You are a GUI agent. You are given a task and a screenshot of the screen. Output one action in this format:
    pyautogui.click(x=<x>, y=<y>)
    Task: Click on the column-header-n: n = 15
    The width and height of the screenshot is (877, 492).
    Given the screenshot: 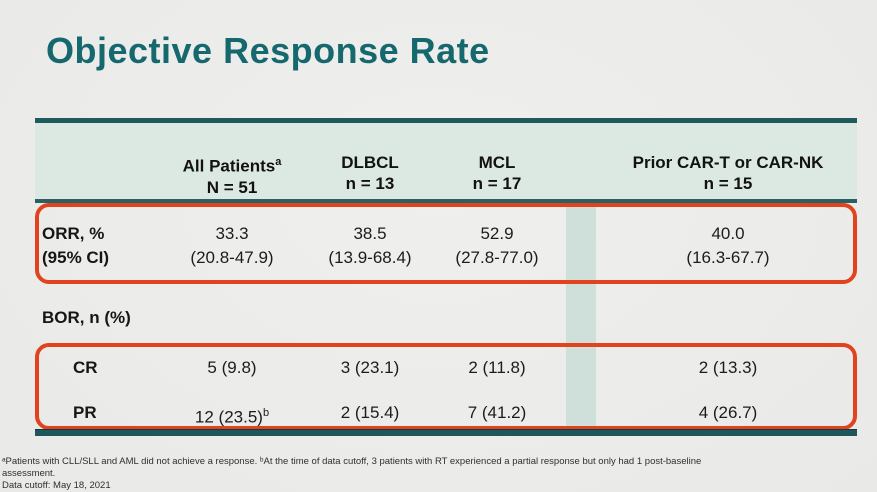 What is the action you would take?
    pyautogui.click(x=728, y=183)
    